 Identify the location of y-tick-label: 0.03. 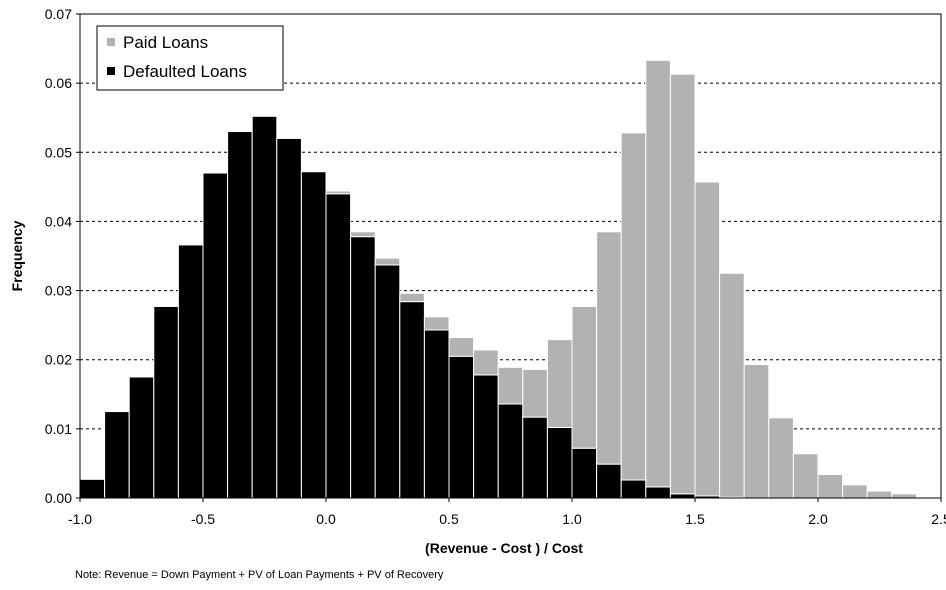
(58, 291).